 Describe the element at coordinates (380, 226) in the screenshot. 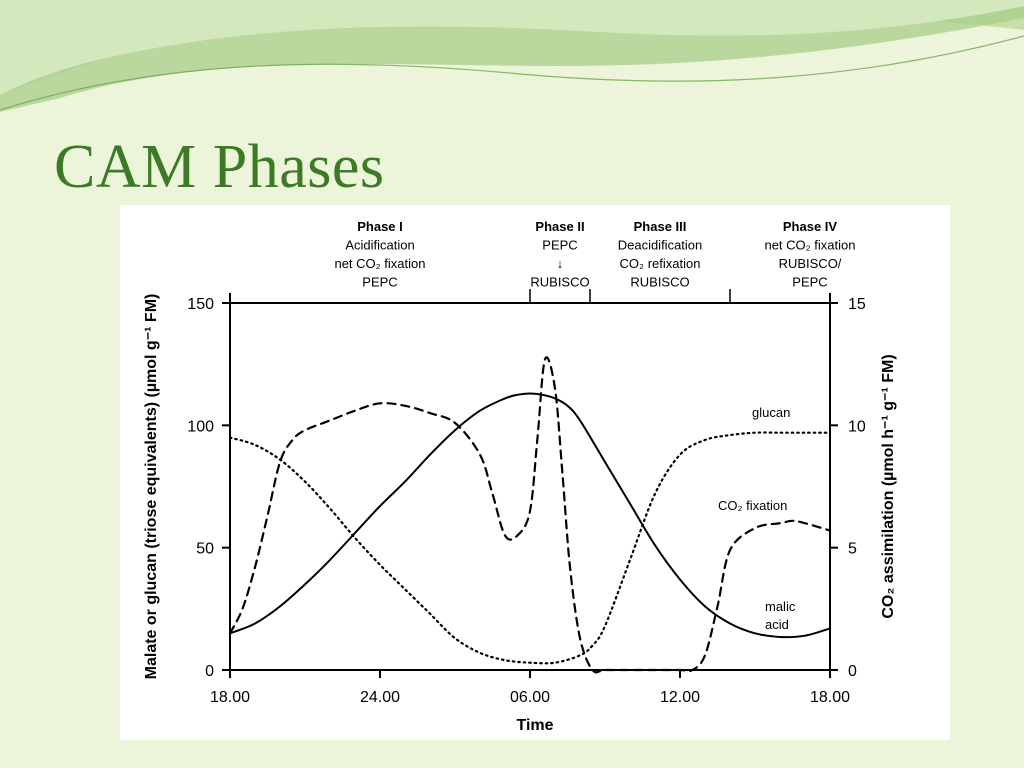

I see `phase-1-line-1: Phase I` at that location.